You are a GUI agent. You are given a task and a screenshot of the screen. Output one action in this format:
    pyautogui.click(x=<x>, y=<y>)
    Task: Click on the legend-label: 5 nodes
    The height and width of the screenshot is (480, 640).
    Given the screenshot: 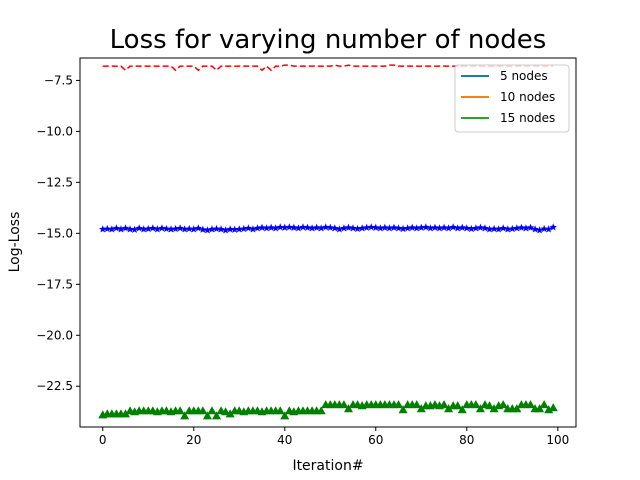 What is the action you would take?
    pyautogui.click(x=524, y=76)
    